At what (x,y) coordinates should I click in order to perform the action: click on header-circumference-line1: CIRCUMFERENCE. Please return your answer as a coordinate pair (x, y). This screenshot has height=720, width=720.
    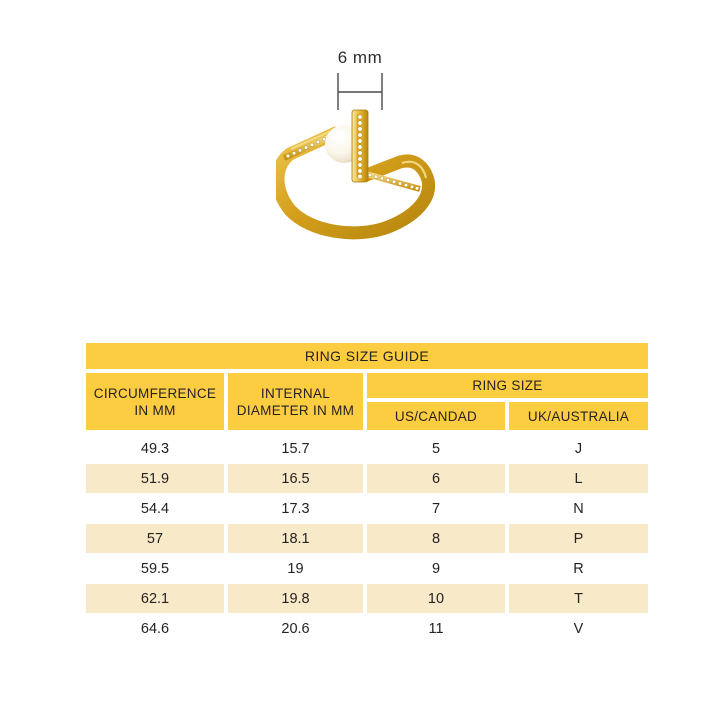
    Looking at the image, I should click on (155, 393).